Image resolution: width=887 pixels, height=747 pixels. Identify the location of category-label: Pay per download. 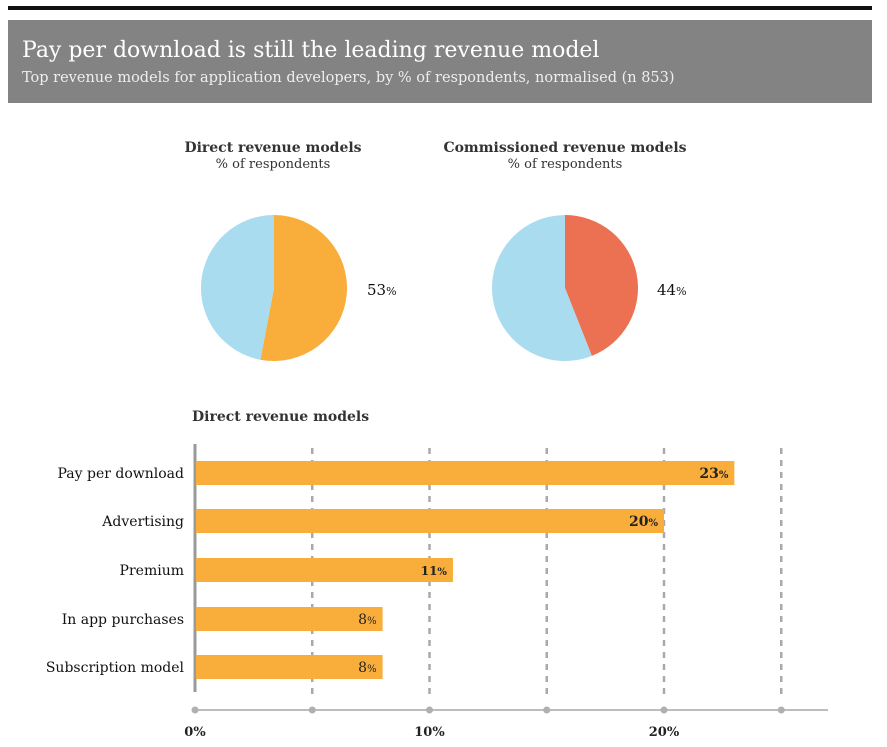
(121, 474).